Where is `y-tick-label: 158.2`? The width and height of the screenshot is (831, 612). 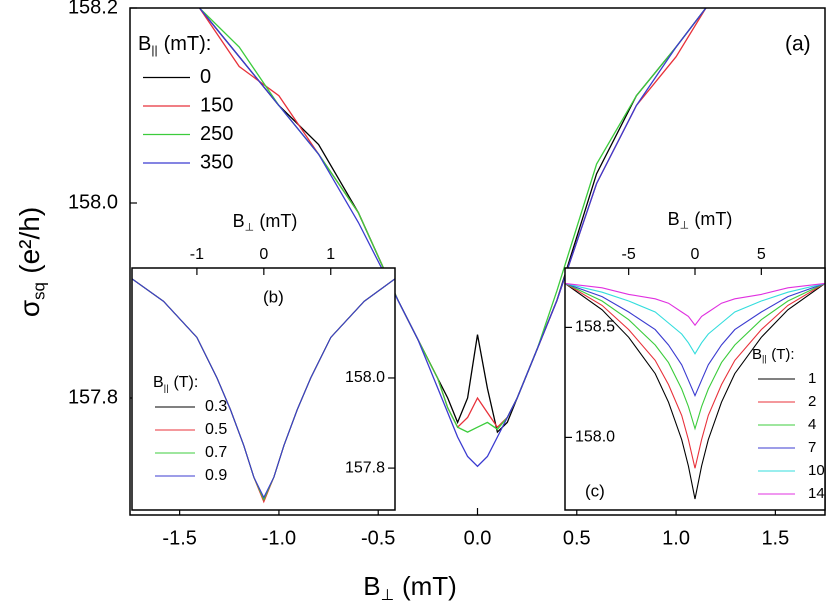
y-tick-label: 158.2 is located at coordinates (93, 9).